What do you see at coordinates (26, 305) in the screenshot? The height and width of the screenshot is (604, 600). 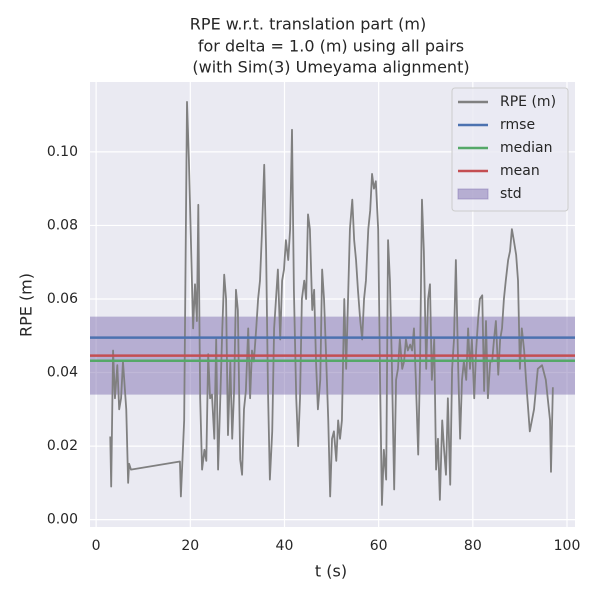 I see `y-axis-label: RPE (m)` at bounding box center [26, 305].